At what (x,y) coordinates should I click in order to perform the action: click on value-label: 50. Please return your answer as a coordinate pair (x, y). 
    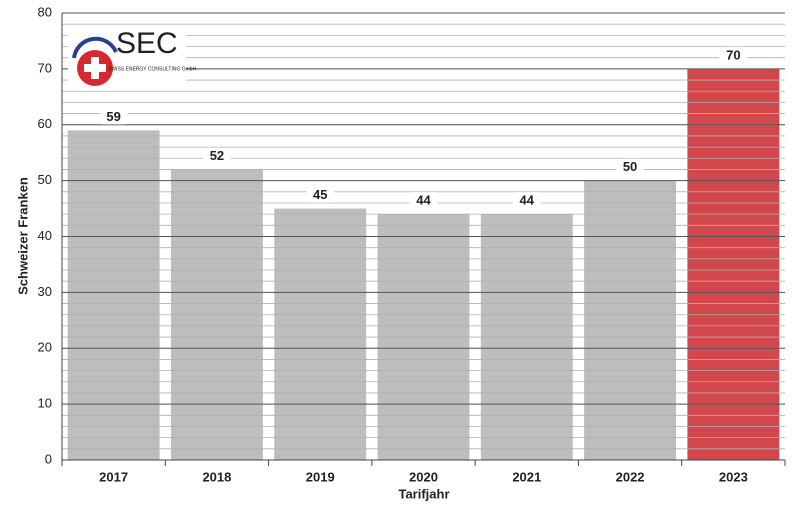
    Looking at the image, I should click on (630, 166).